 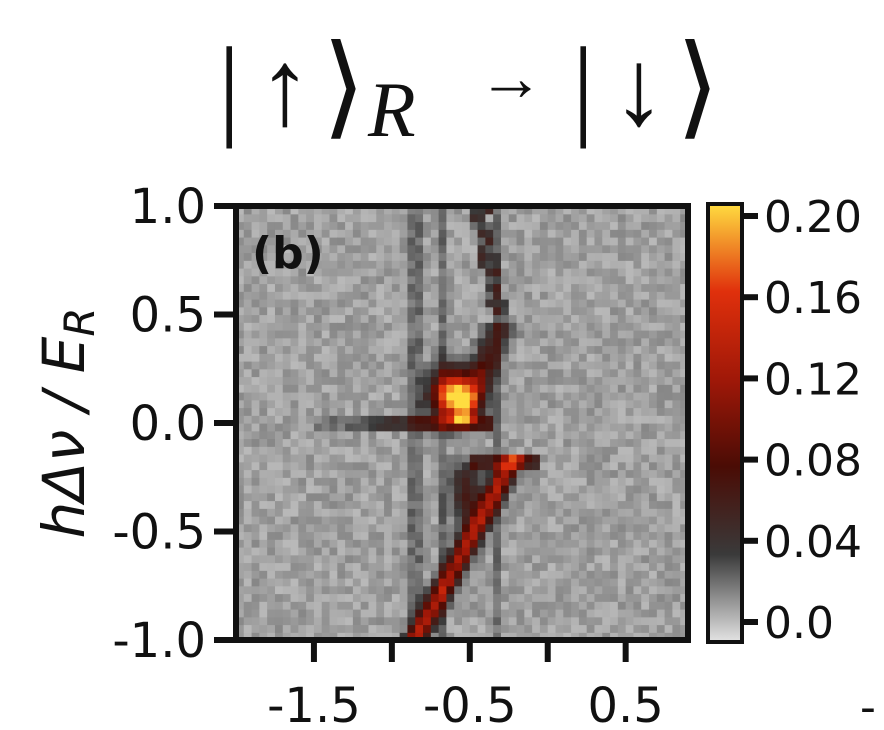 What do you see at coordinates (314, 704) in the screenshot?
I see `x-tick-label: -1.5` at bounding box center [314, 704].